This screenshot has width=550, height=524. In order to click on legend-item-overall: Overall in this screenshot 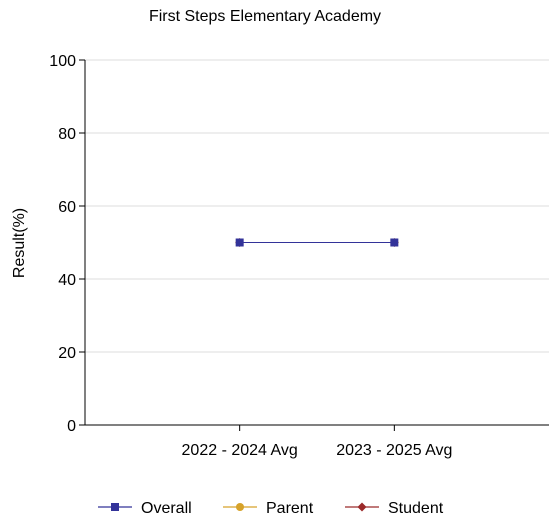, I will do `click(145, 508)`.